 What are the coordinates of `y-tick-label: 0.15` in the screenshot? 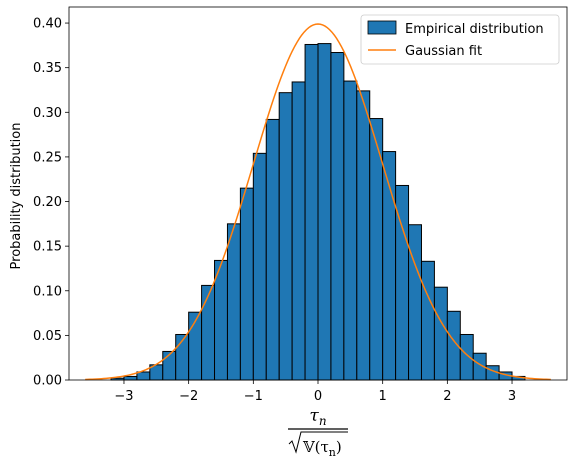 It's located at (47, 247).